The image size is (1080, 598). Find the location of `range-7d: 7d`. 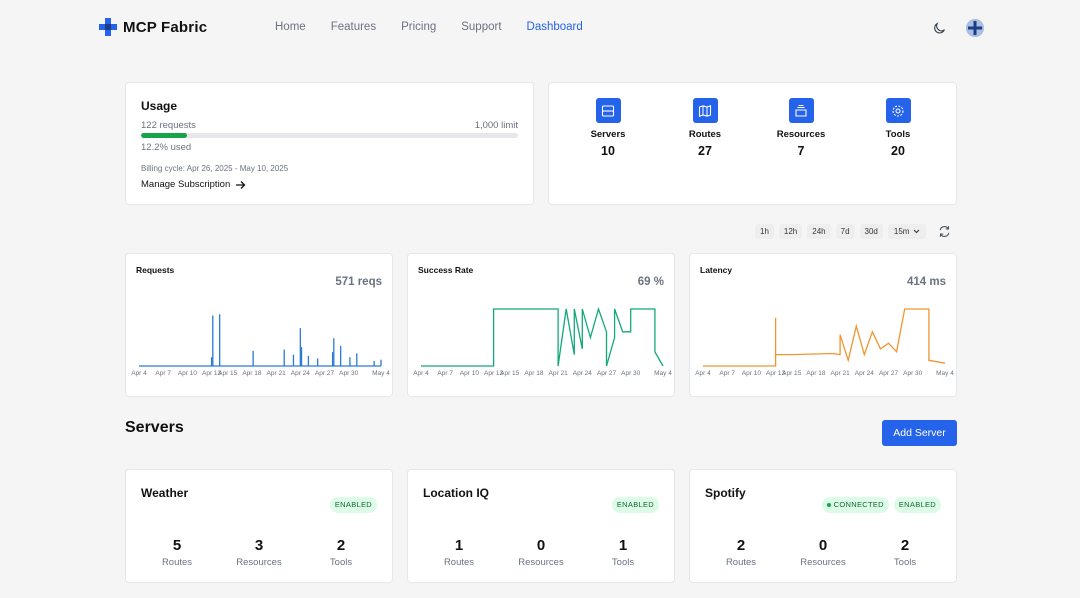

range-7d: 7d is located at coordinates (845, 231).